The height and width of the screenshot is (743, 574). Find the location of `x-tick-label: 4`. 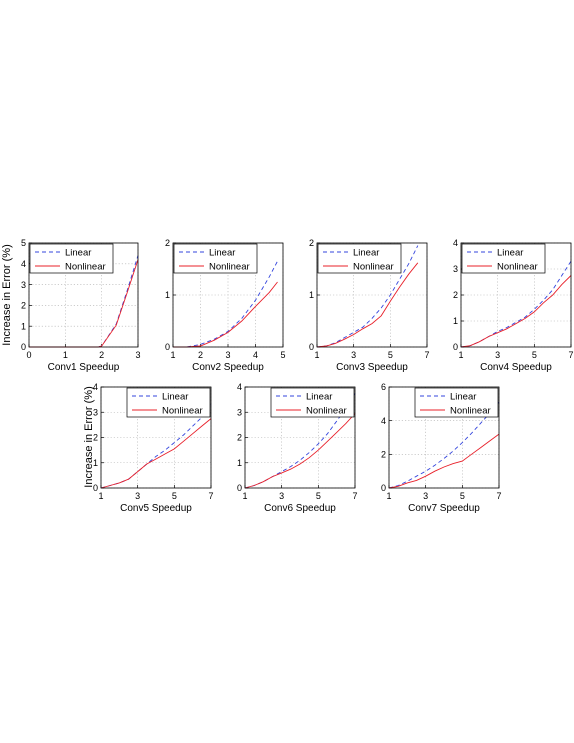

x-tick-label: 4 is located at coordinates (255, 355).